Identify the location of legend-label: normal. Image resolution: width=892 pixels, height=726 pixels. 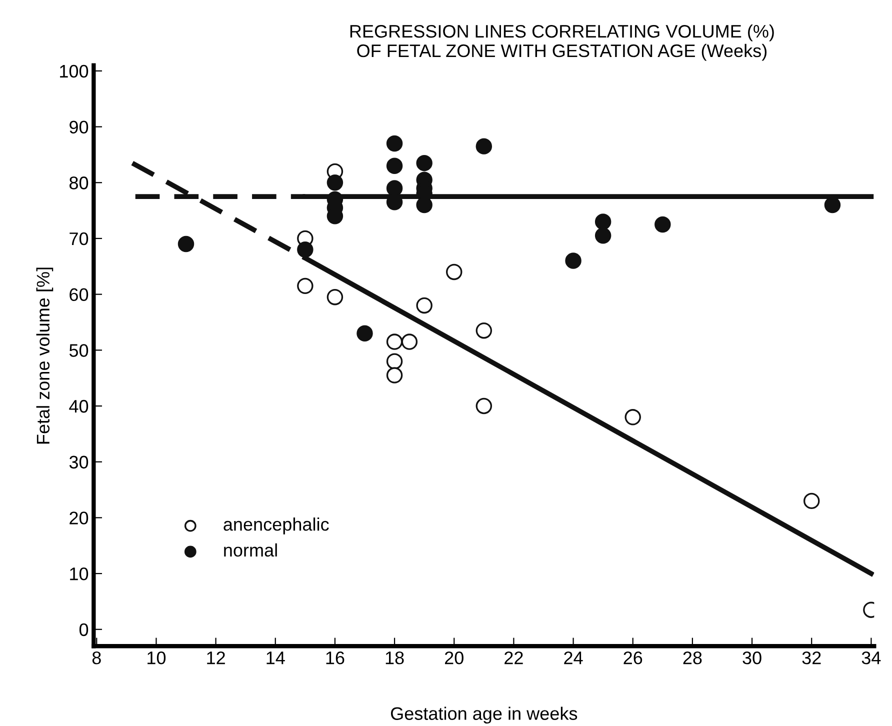
(250, 550).